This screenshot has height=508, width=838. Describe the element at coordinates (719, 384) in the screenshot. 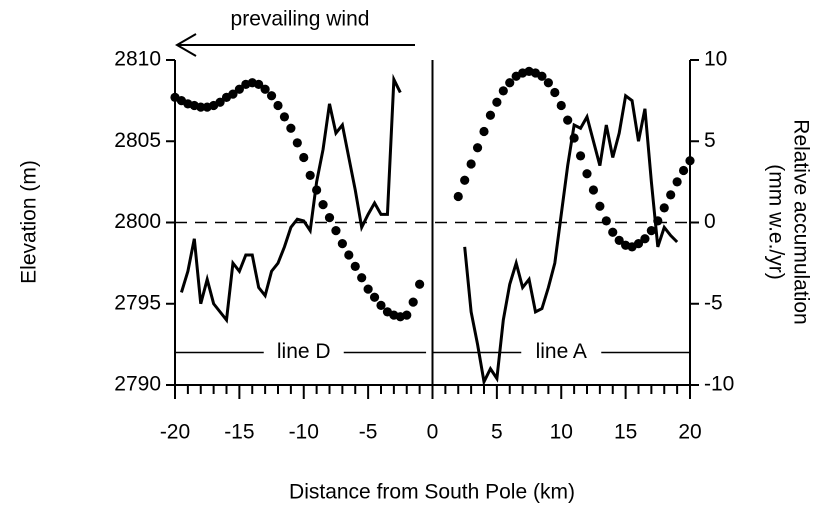

I see `y2-tick-label: -10` at that location.